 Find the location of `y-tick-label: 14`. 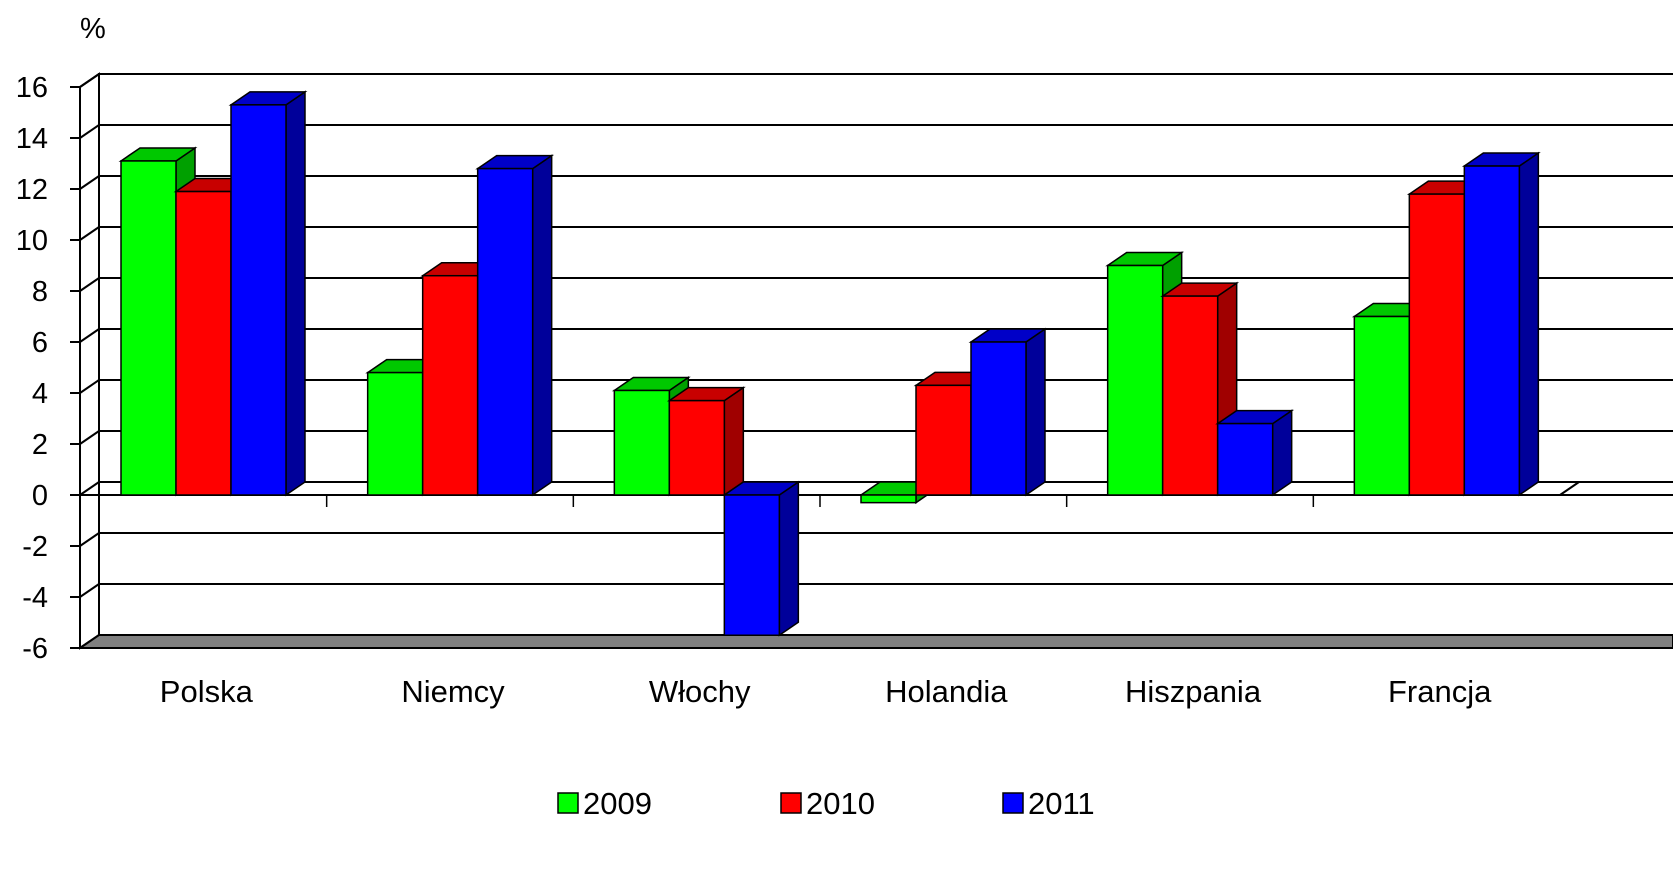

y-tick-label: 14 is located at coordinates (32, 139).